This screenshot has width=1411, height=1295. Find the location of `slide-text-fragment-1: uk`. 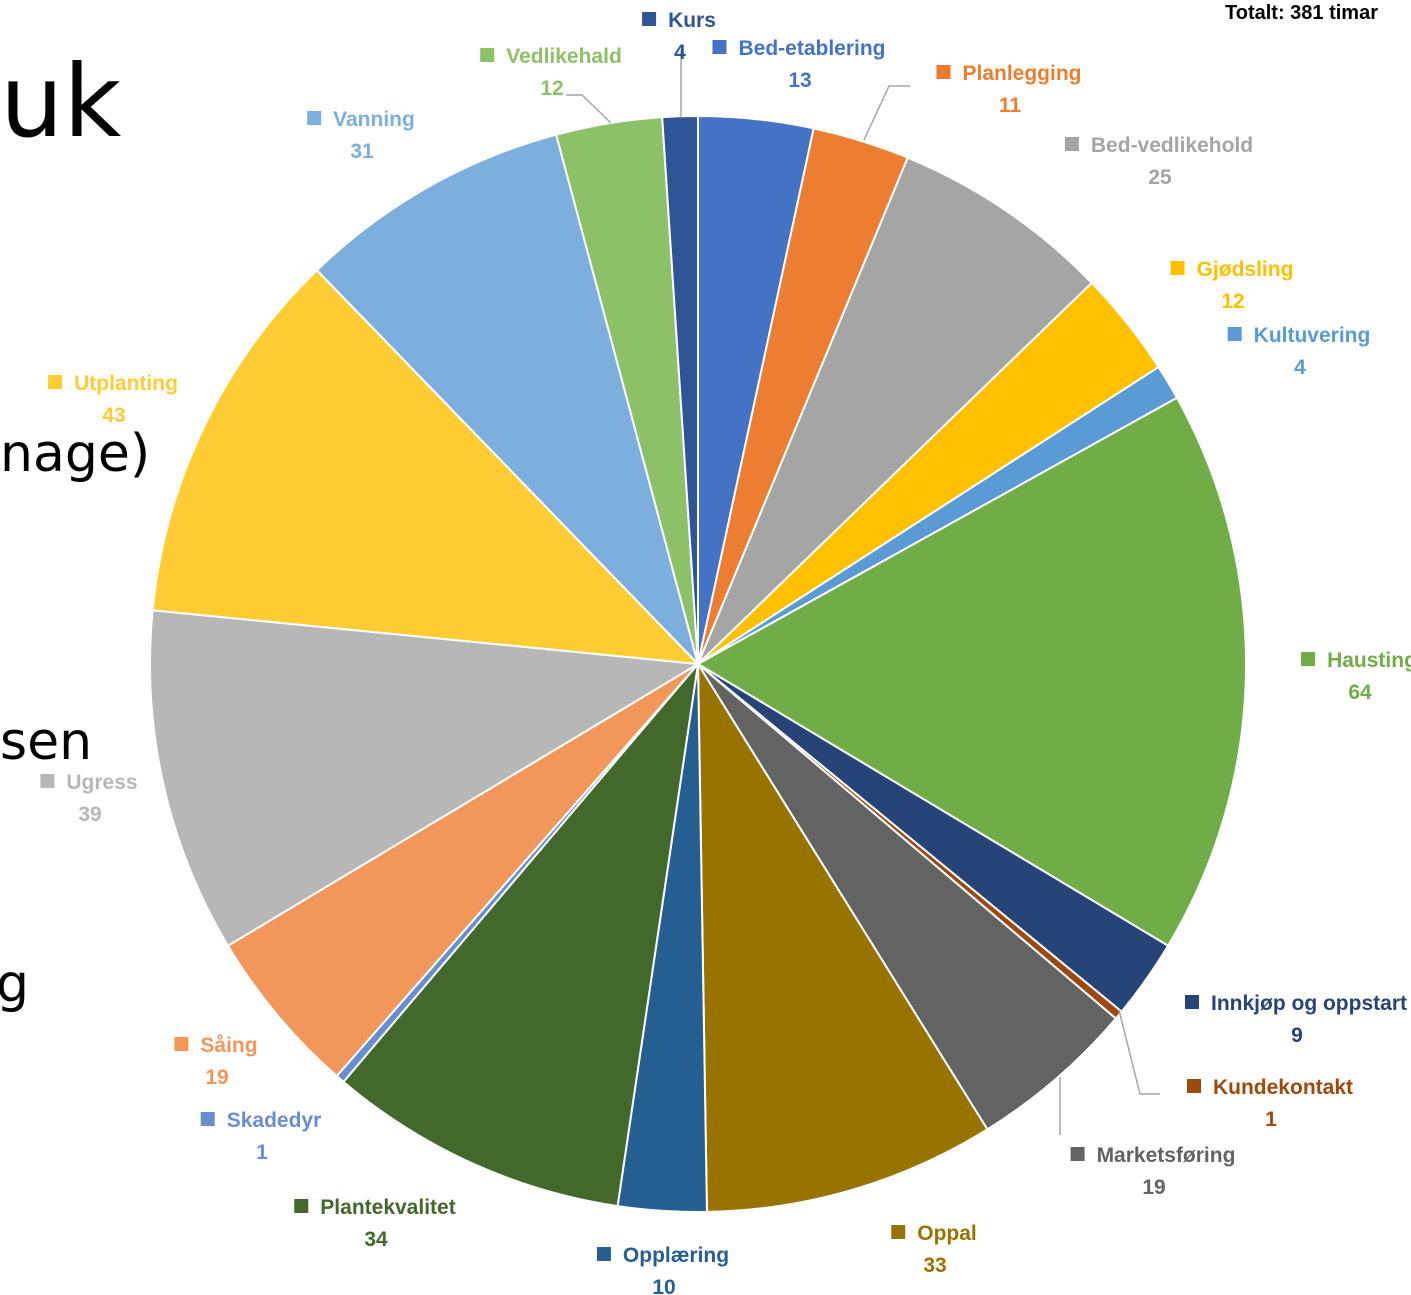

slide-text-fragment-1: uk is located at coordinates (61, 101).